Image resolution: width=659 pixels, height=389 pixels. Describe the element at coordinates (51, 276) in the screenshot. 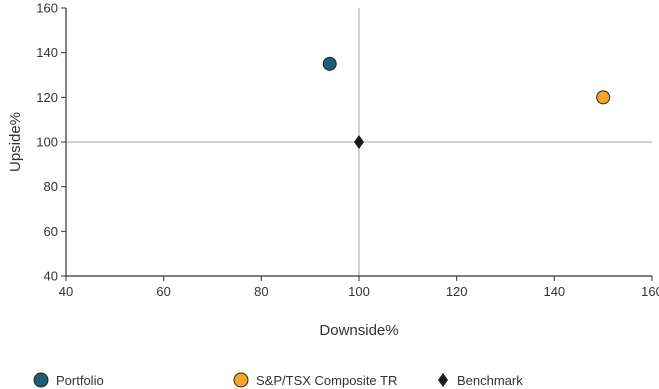

I see `y-tick-label: 40` at that location.